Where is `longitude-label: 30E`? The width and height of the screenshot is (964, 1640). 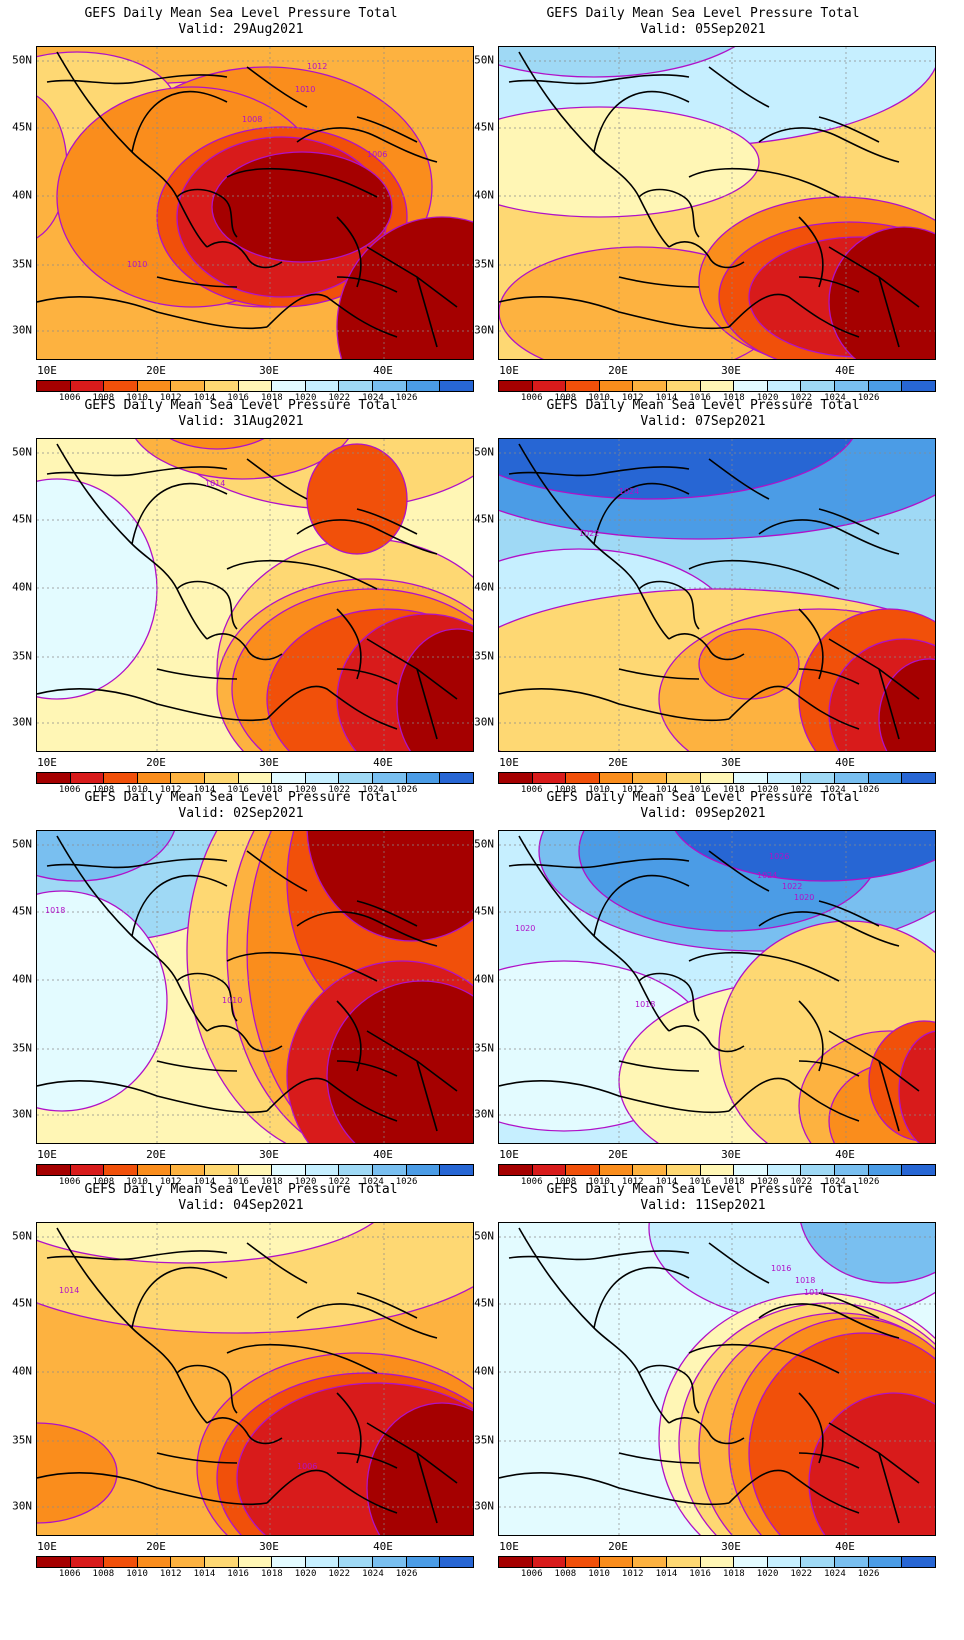
longitude-label: 30E is located at coordinates (269, 1546).